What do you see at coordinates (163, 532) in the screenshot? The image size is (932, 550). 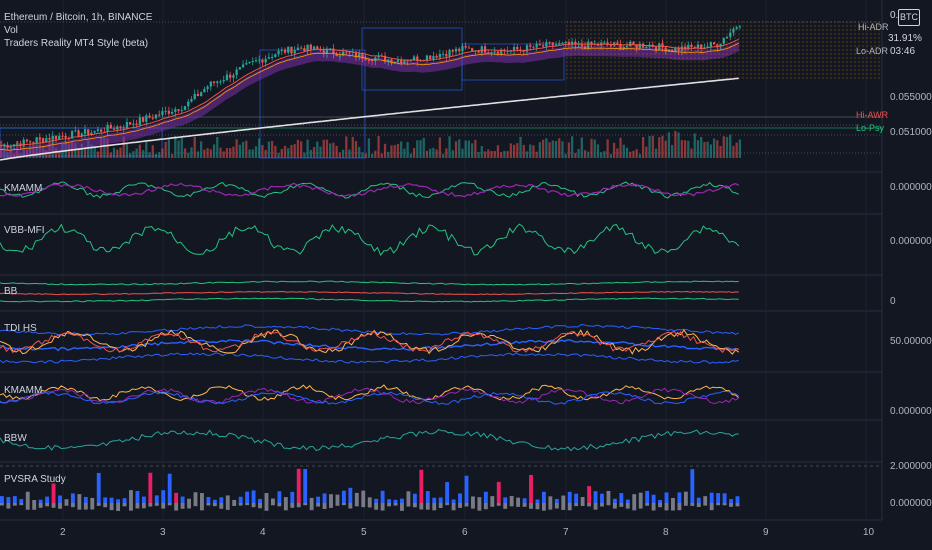 I see `x-tick-label: 3` at bounding box center [163, 532].